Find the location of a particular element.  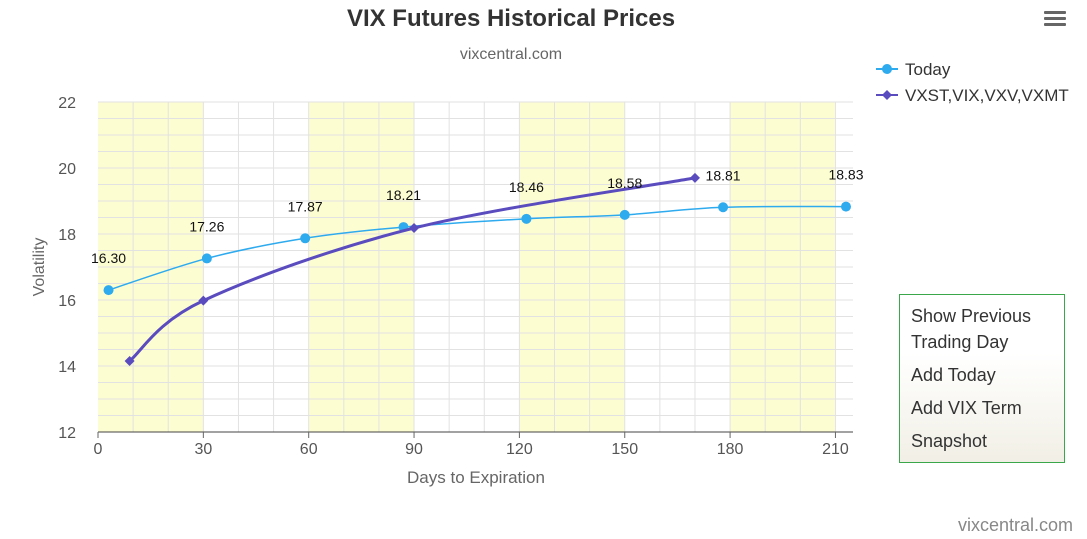

snapshot-button: Snapshot is located at coordinates (949, 441).